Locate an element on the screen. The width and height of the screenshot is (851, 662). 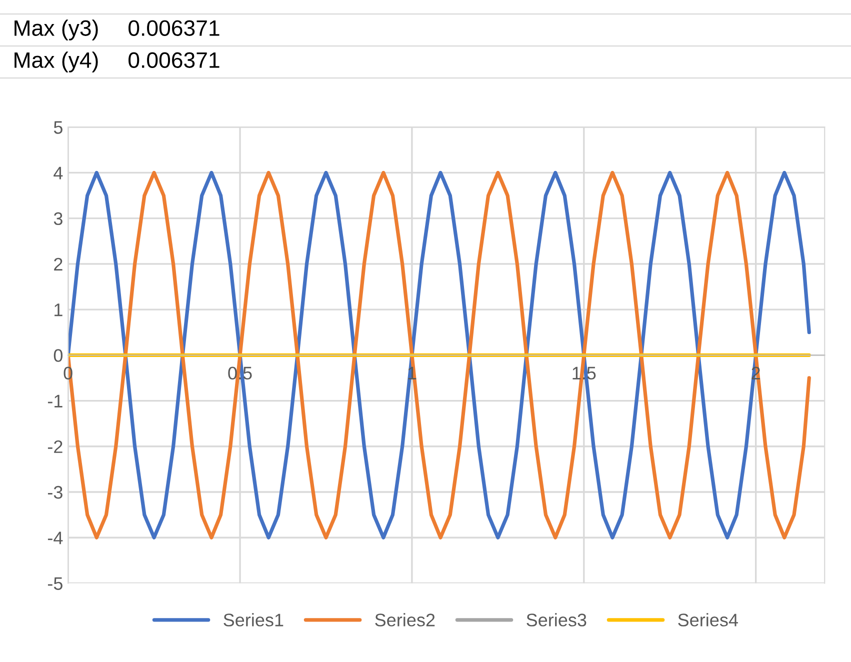
x-tick-label: 1 is located at coordinates (412, 373).